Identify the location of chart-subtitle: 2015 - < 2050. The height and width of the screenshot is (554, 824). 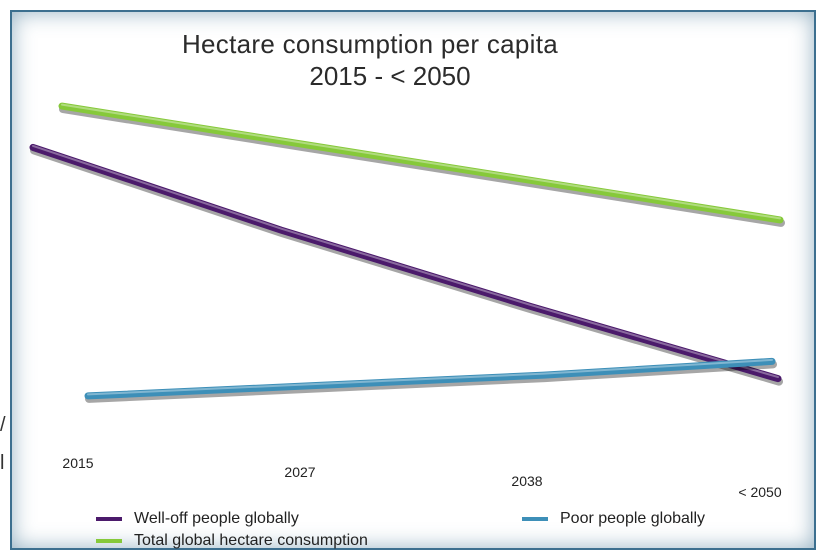
(390, 76).